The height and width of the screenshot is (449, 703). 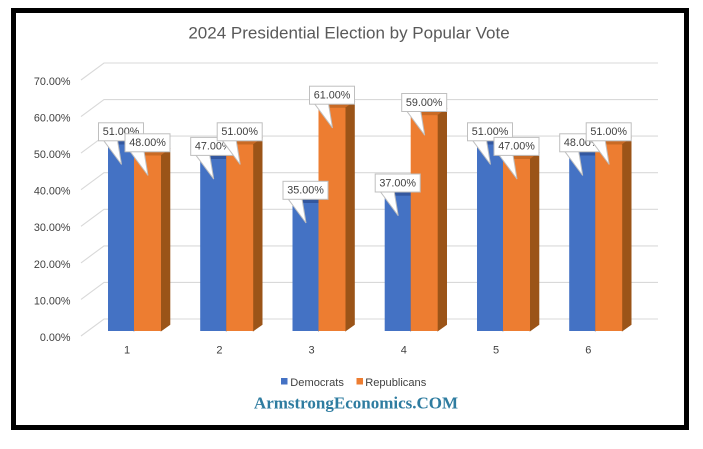 What do you see at coordinates (219, 351) in the screenshot?
I see `svg-text: 2` at bounding box center [219, 351].